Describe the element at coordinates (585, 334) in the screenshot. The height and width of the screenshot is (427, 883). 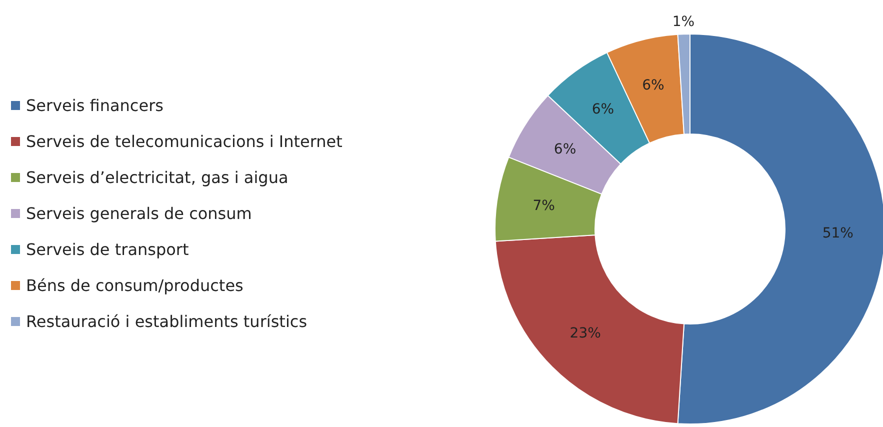
I see `data-label: 23%` at that location.